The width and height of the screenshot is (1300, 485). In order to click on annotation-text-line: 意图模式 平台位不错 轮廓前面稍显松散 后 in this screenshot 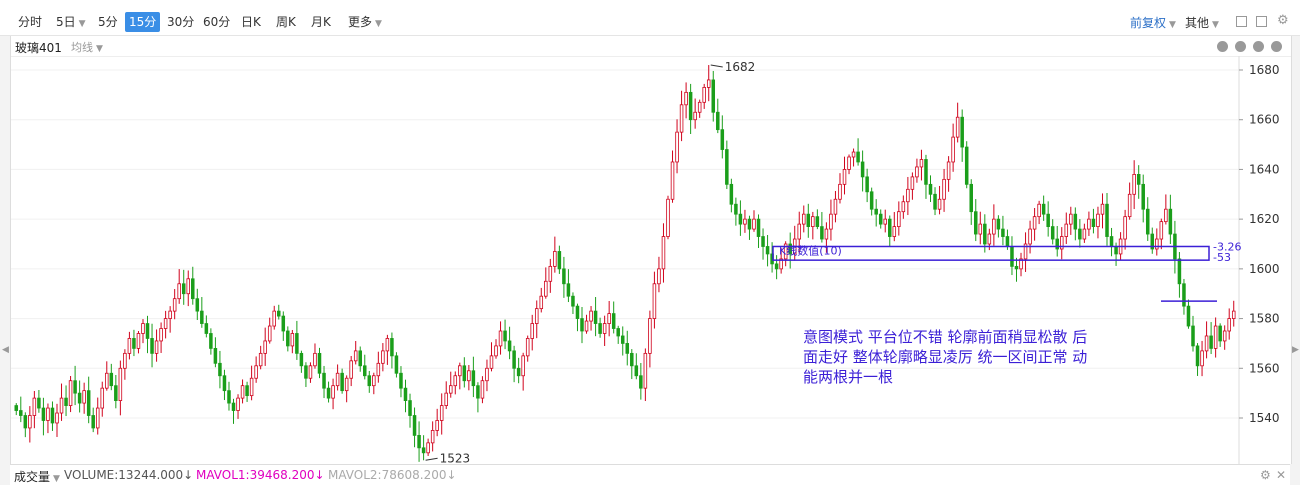, I will do `click(945, 337)`.